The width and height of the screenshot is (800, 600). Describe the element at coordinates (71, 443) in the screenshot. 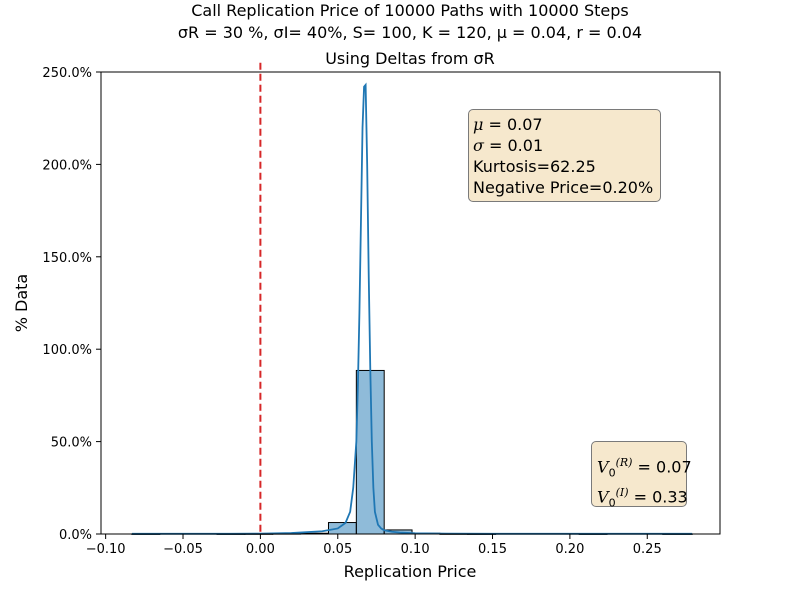

I see `y-tick-label: 50.0%` at that location.